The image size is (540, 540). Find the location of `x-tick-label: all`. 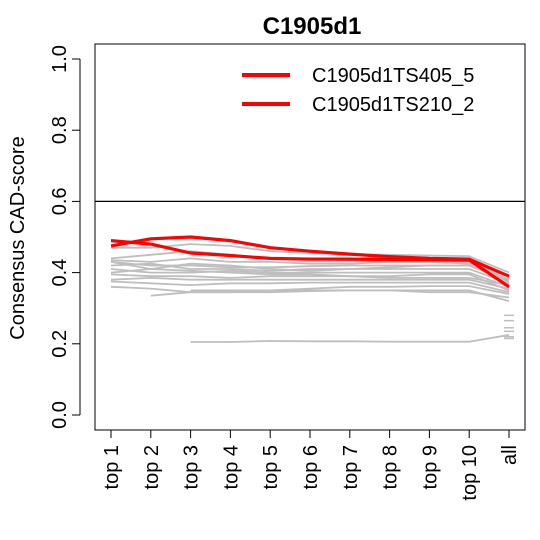

x-tick-label: all is located at coordinates (510, 455).